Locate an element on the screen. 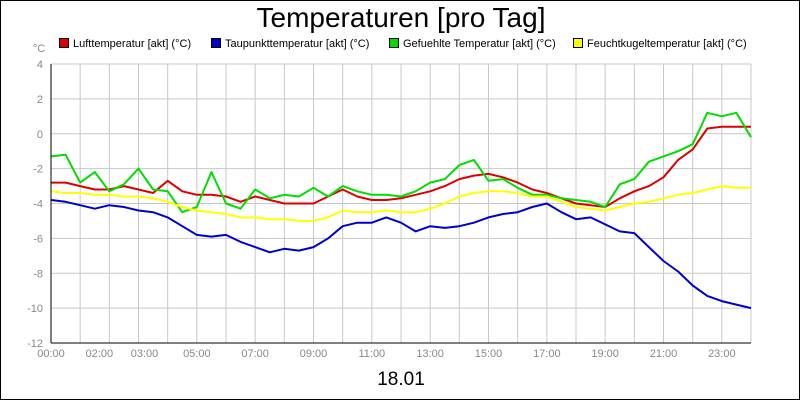 The height and width of the screenshot is (401, 800). x-tick-label: 15:00 is located at coordinates (489, 354).